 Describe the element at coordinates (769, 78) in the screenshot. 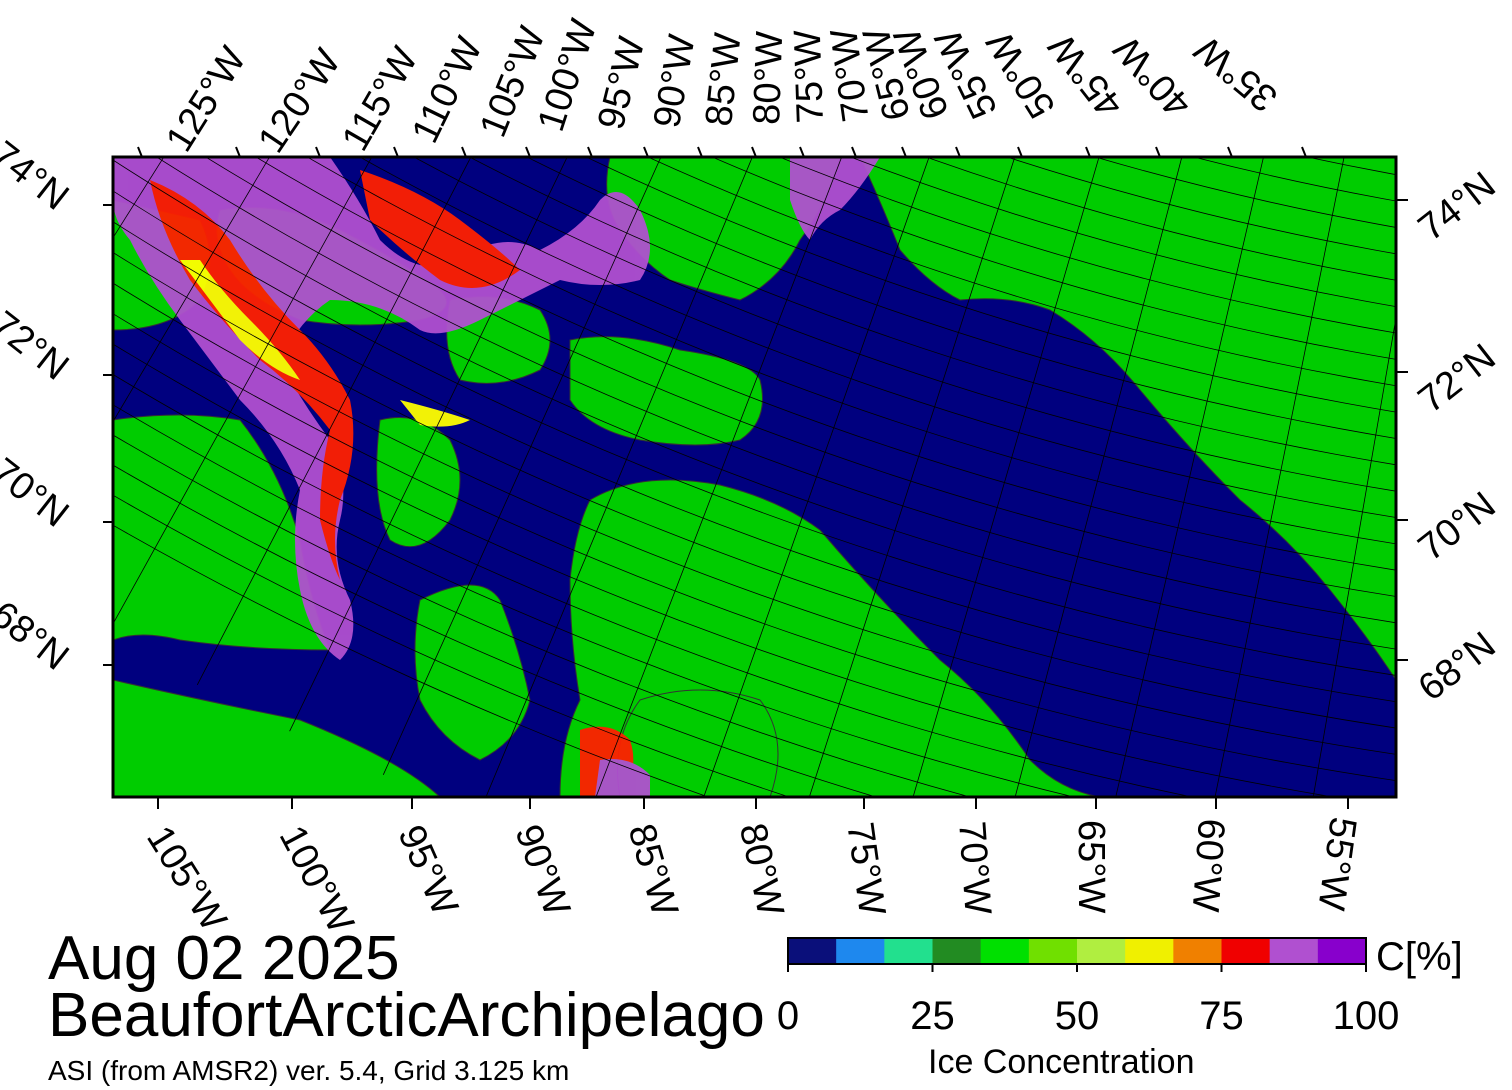

I see `top-longitude-label: 80°W` at that location.